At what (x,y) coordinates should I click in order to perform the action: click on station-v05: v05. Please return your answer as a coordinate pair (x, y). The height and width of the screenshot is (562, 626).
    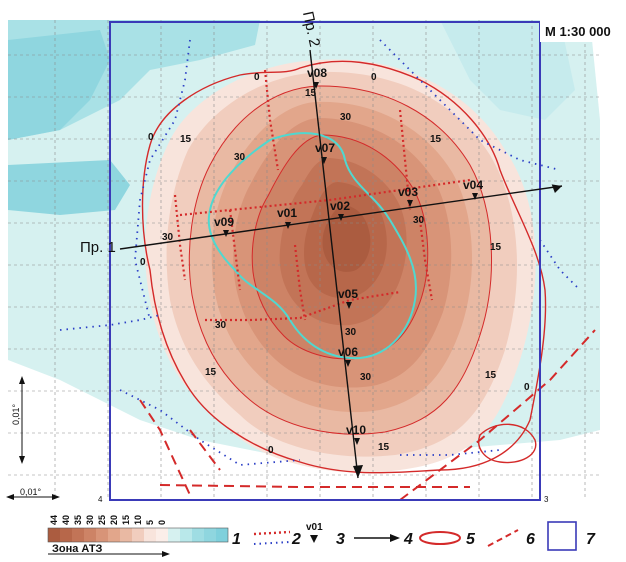
    Looking at the image, I should click on (348, 298).